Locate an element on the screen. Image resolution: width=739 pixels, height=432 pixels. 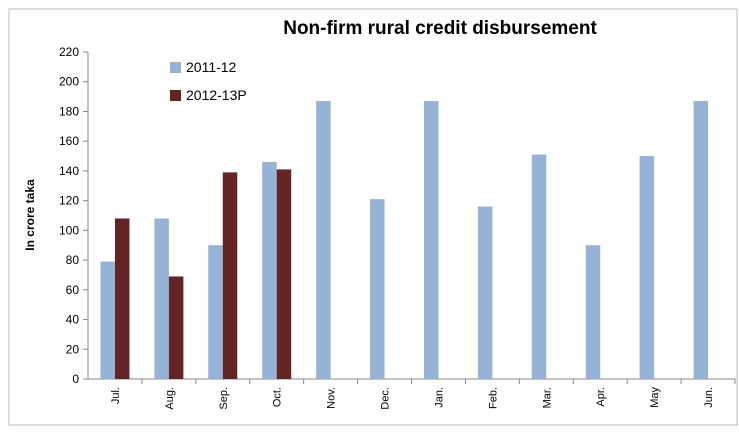
legend-label: 2012-13P is located at coordinates (216, 95).